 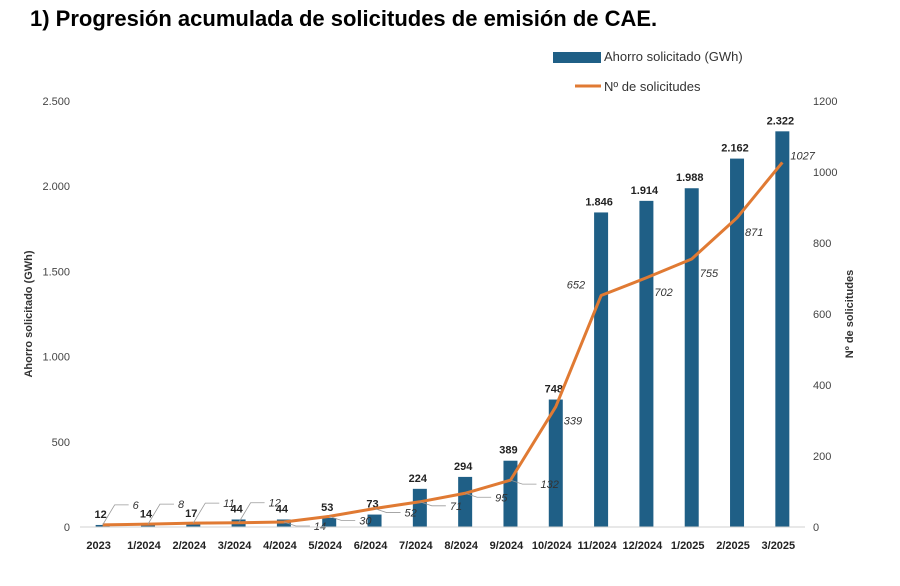 What do you see at coordinates (598, 546) in the screenshot?
I see `x-tick-label: 11/2024` at bounding box center [598, 546].